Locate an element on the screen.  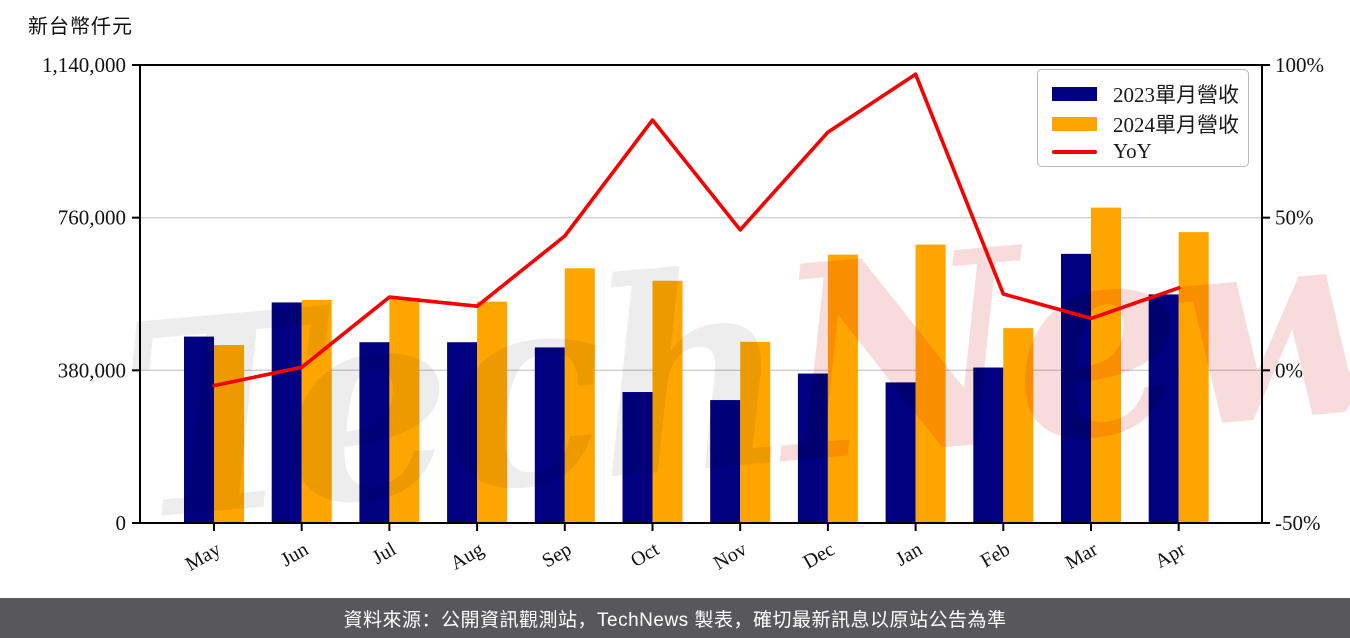
x-tick-label-Apr: Apr is located at coordinates (1170, 555).